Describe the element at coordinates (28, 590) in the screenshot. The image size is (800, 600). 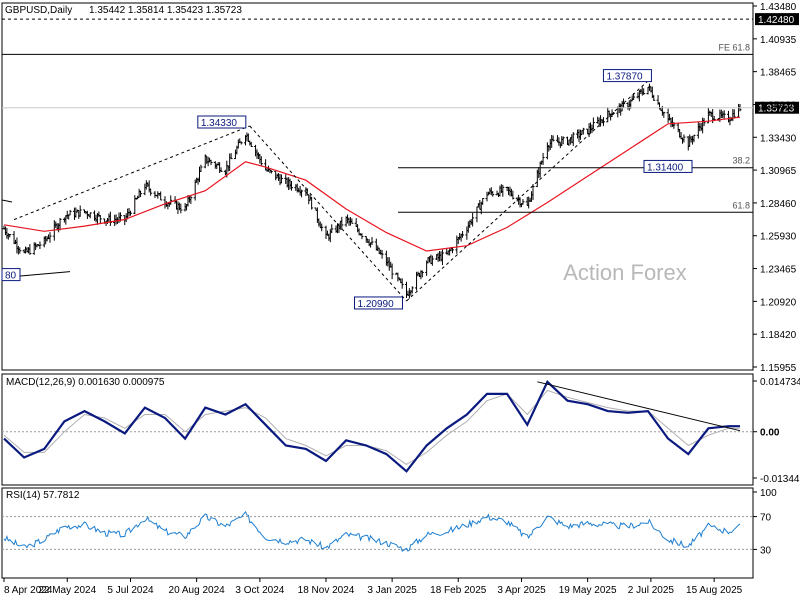
I see `x-tick-label: 8 Apr 2024` at that location.